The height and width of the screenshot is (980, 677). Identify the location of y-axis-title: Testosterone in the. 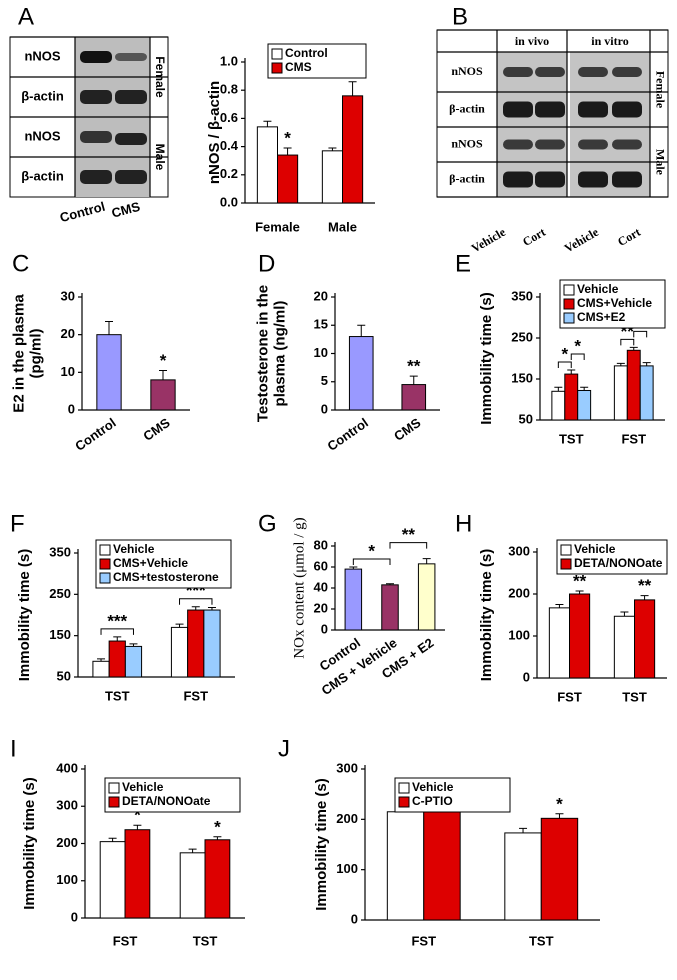
(262, 353).